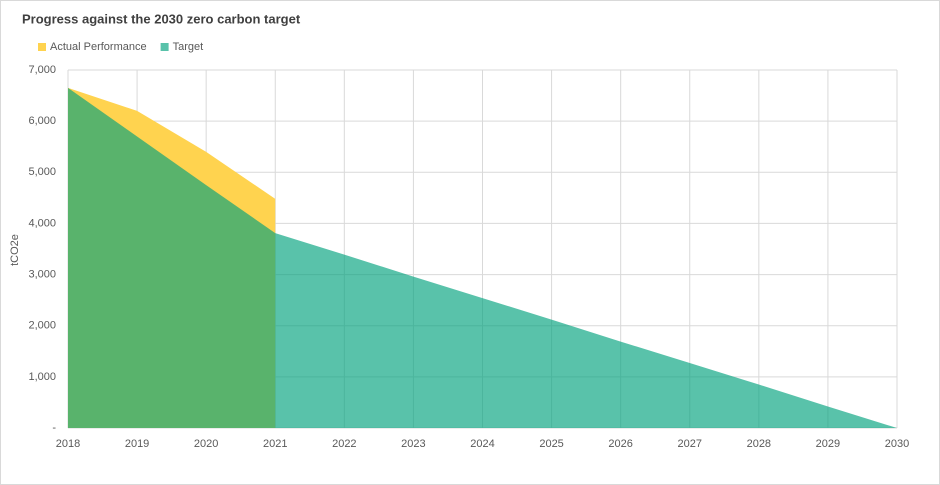 Image resolution: width=940 pixels, height=485 pixels. What do you see at coordinates (42, 70) in the screenshot?
I see `y-tick-label: 7,000` at bounding box center [42, 70].